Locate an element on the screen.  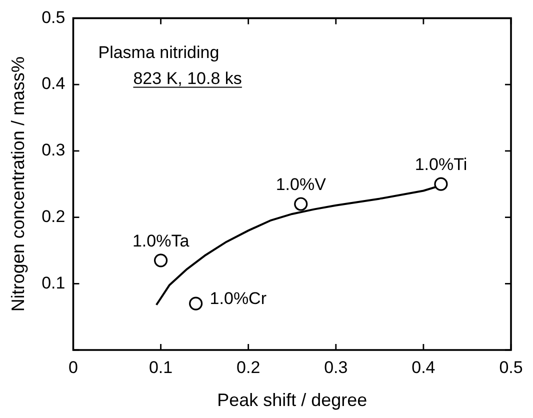
annotation: 823 K, 10.8 ks is located at coordinates (187, 78).